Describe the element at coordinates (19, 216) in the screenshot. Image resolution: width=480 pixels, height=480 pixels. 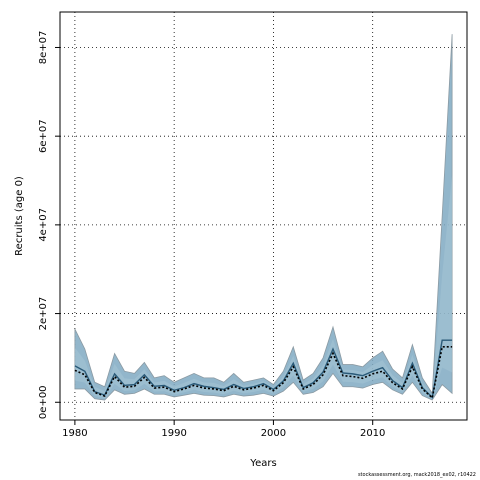
I see `y-axis-title: Recruits (age 0)` at that location.